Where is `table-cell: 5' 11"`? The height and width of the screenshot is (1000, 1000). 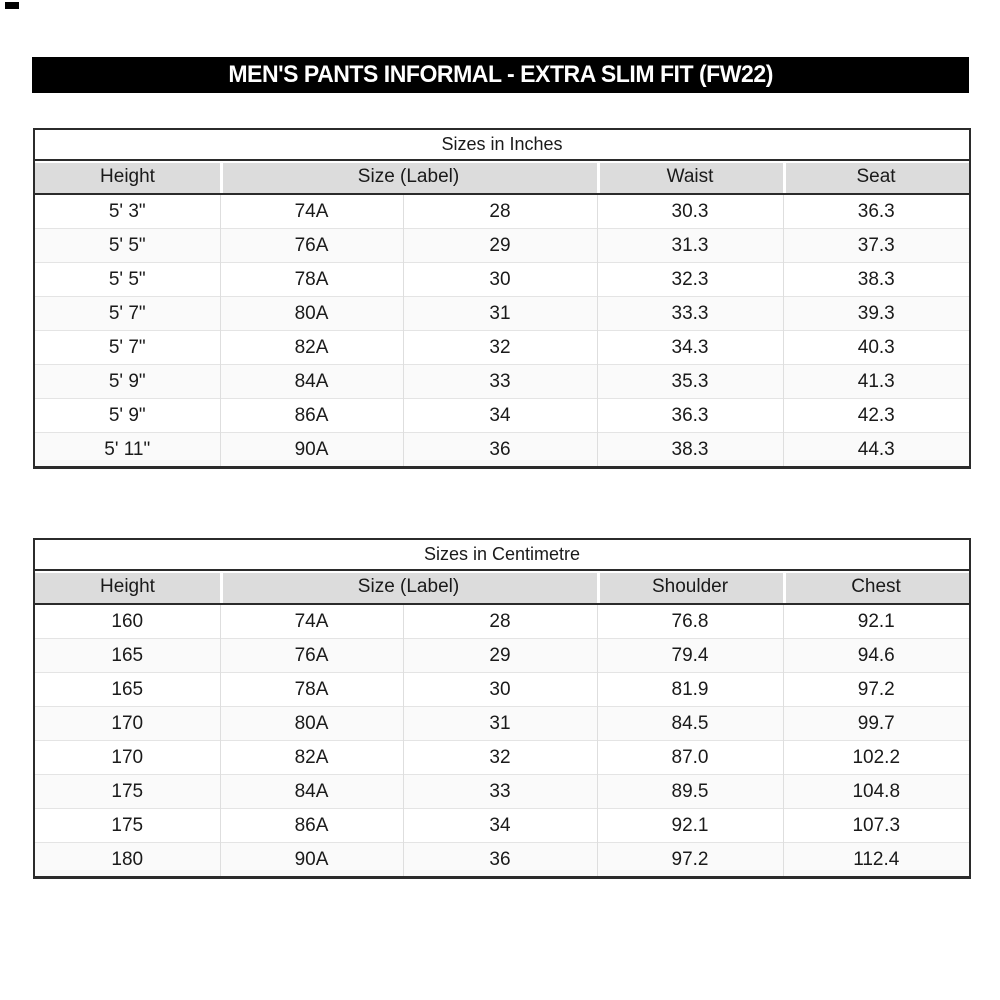 table-cell: 5' 11" is located at coordinates (127, 450).